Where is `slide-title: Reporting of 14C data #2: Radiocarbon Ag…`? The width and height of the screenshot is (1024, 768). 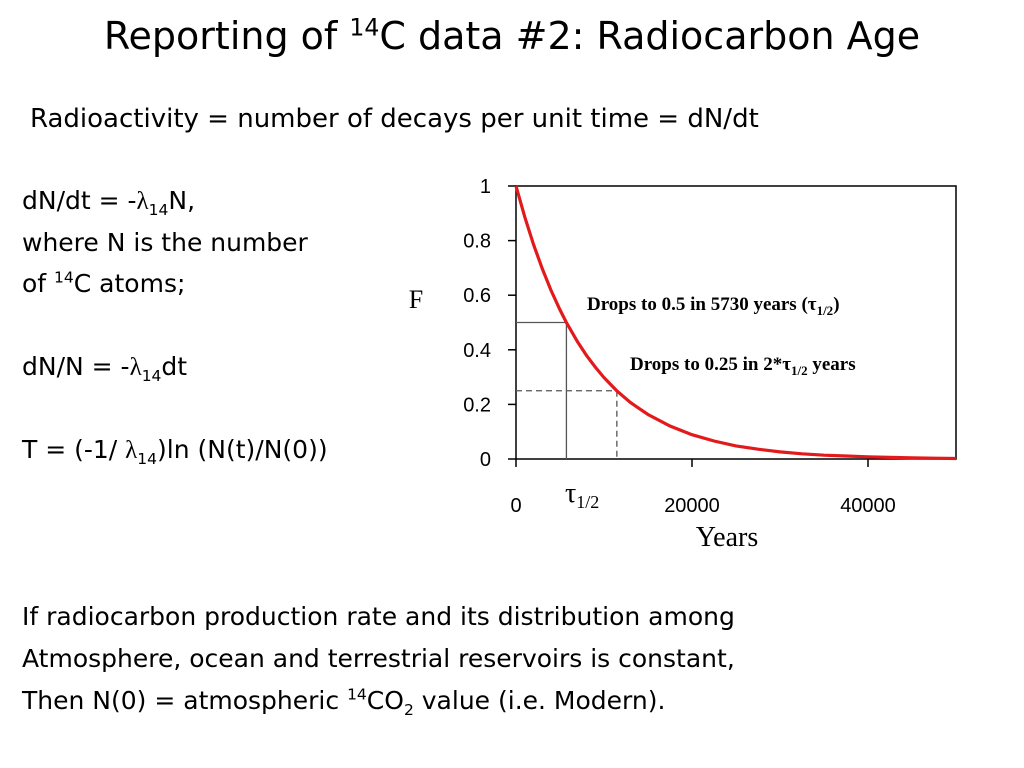
slide-title: Reporting of 14C data #2: Radiocarbon Ag… is located at coordinates (512, 35).